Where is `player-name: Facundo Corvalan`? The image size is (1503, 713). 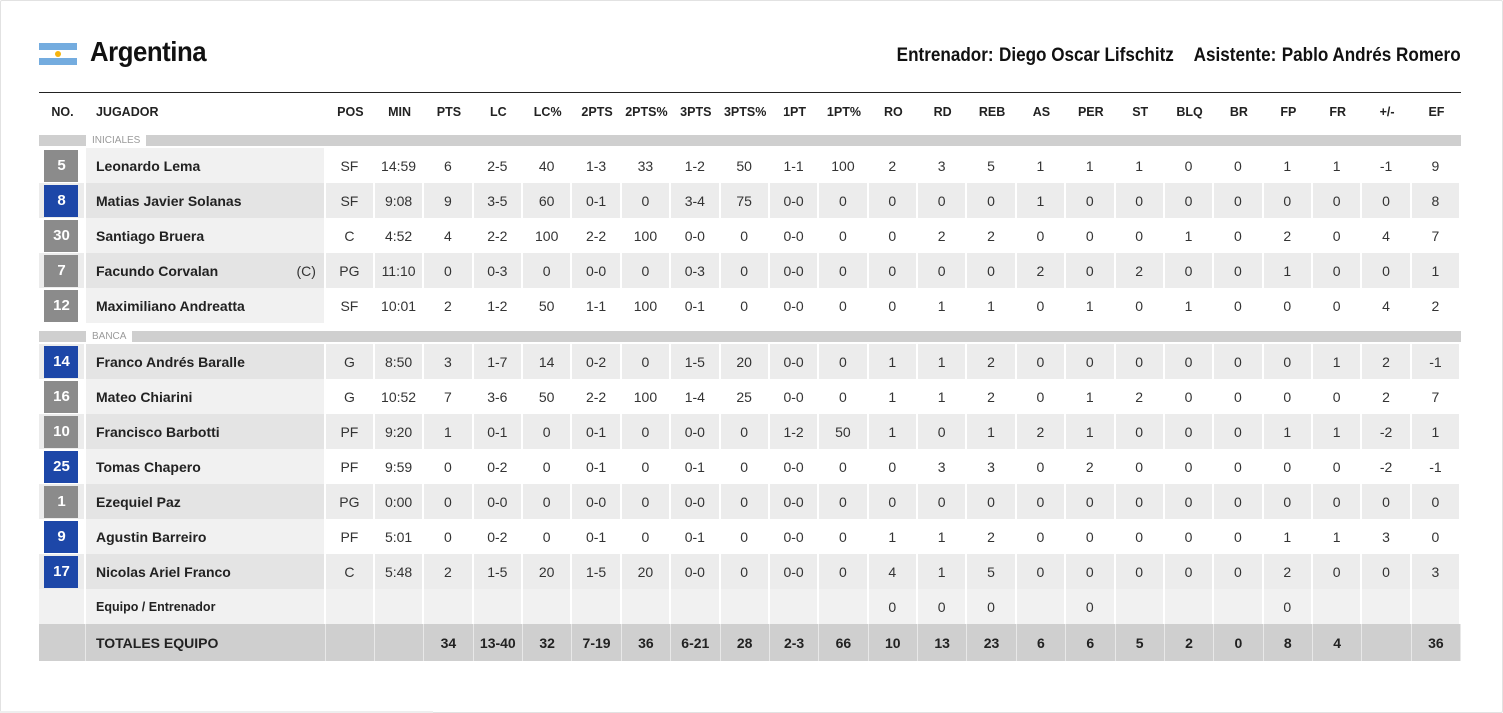
player-name: Facundo Corvalan is located at coordinates (157, 270).